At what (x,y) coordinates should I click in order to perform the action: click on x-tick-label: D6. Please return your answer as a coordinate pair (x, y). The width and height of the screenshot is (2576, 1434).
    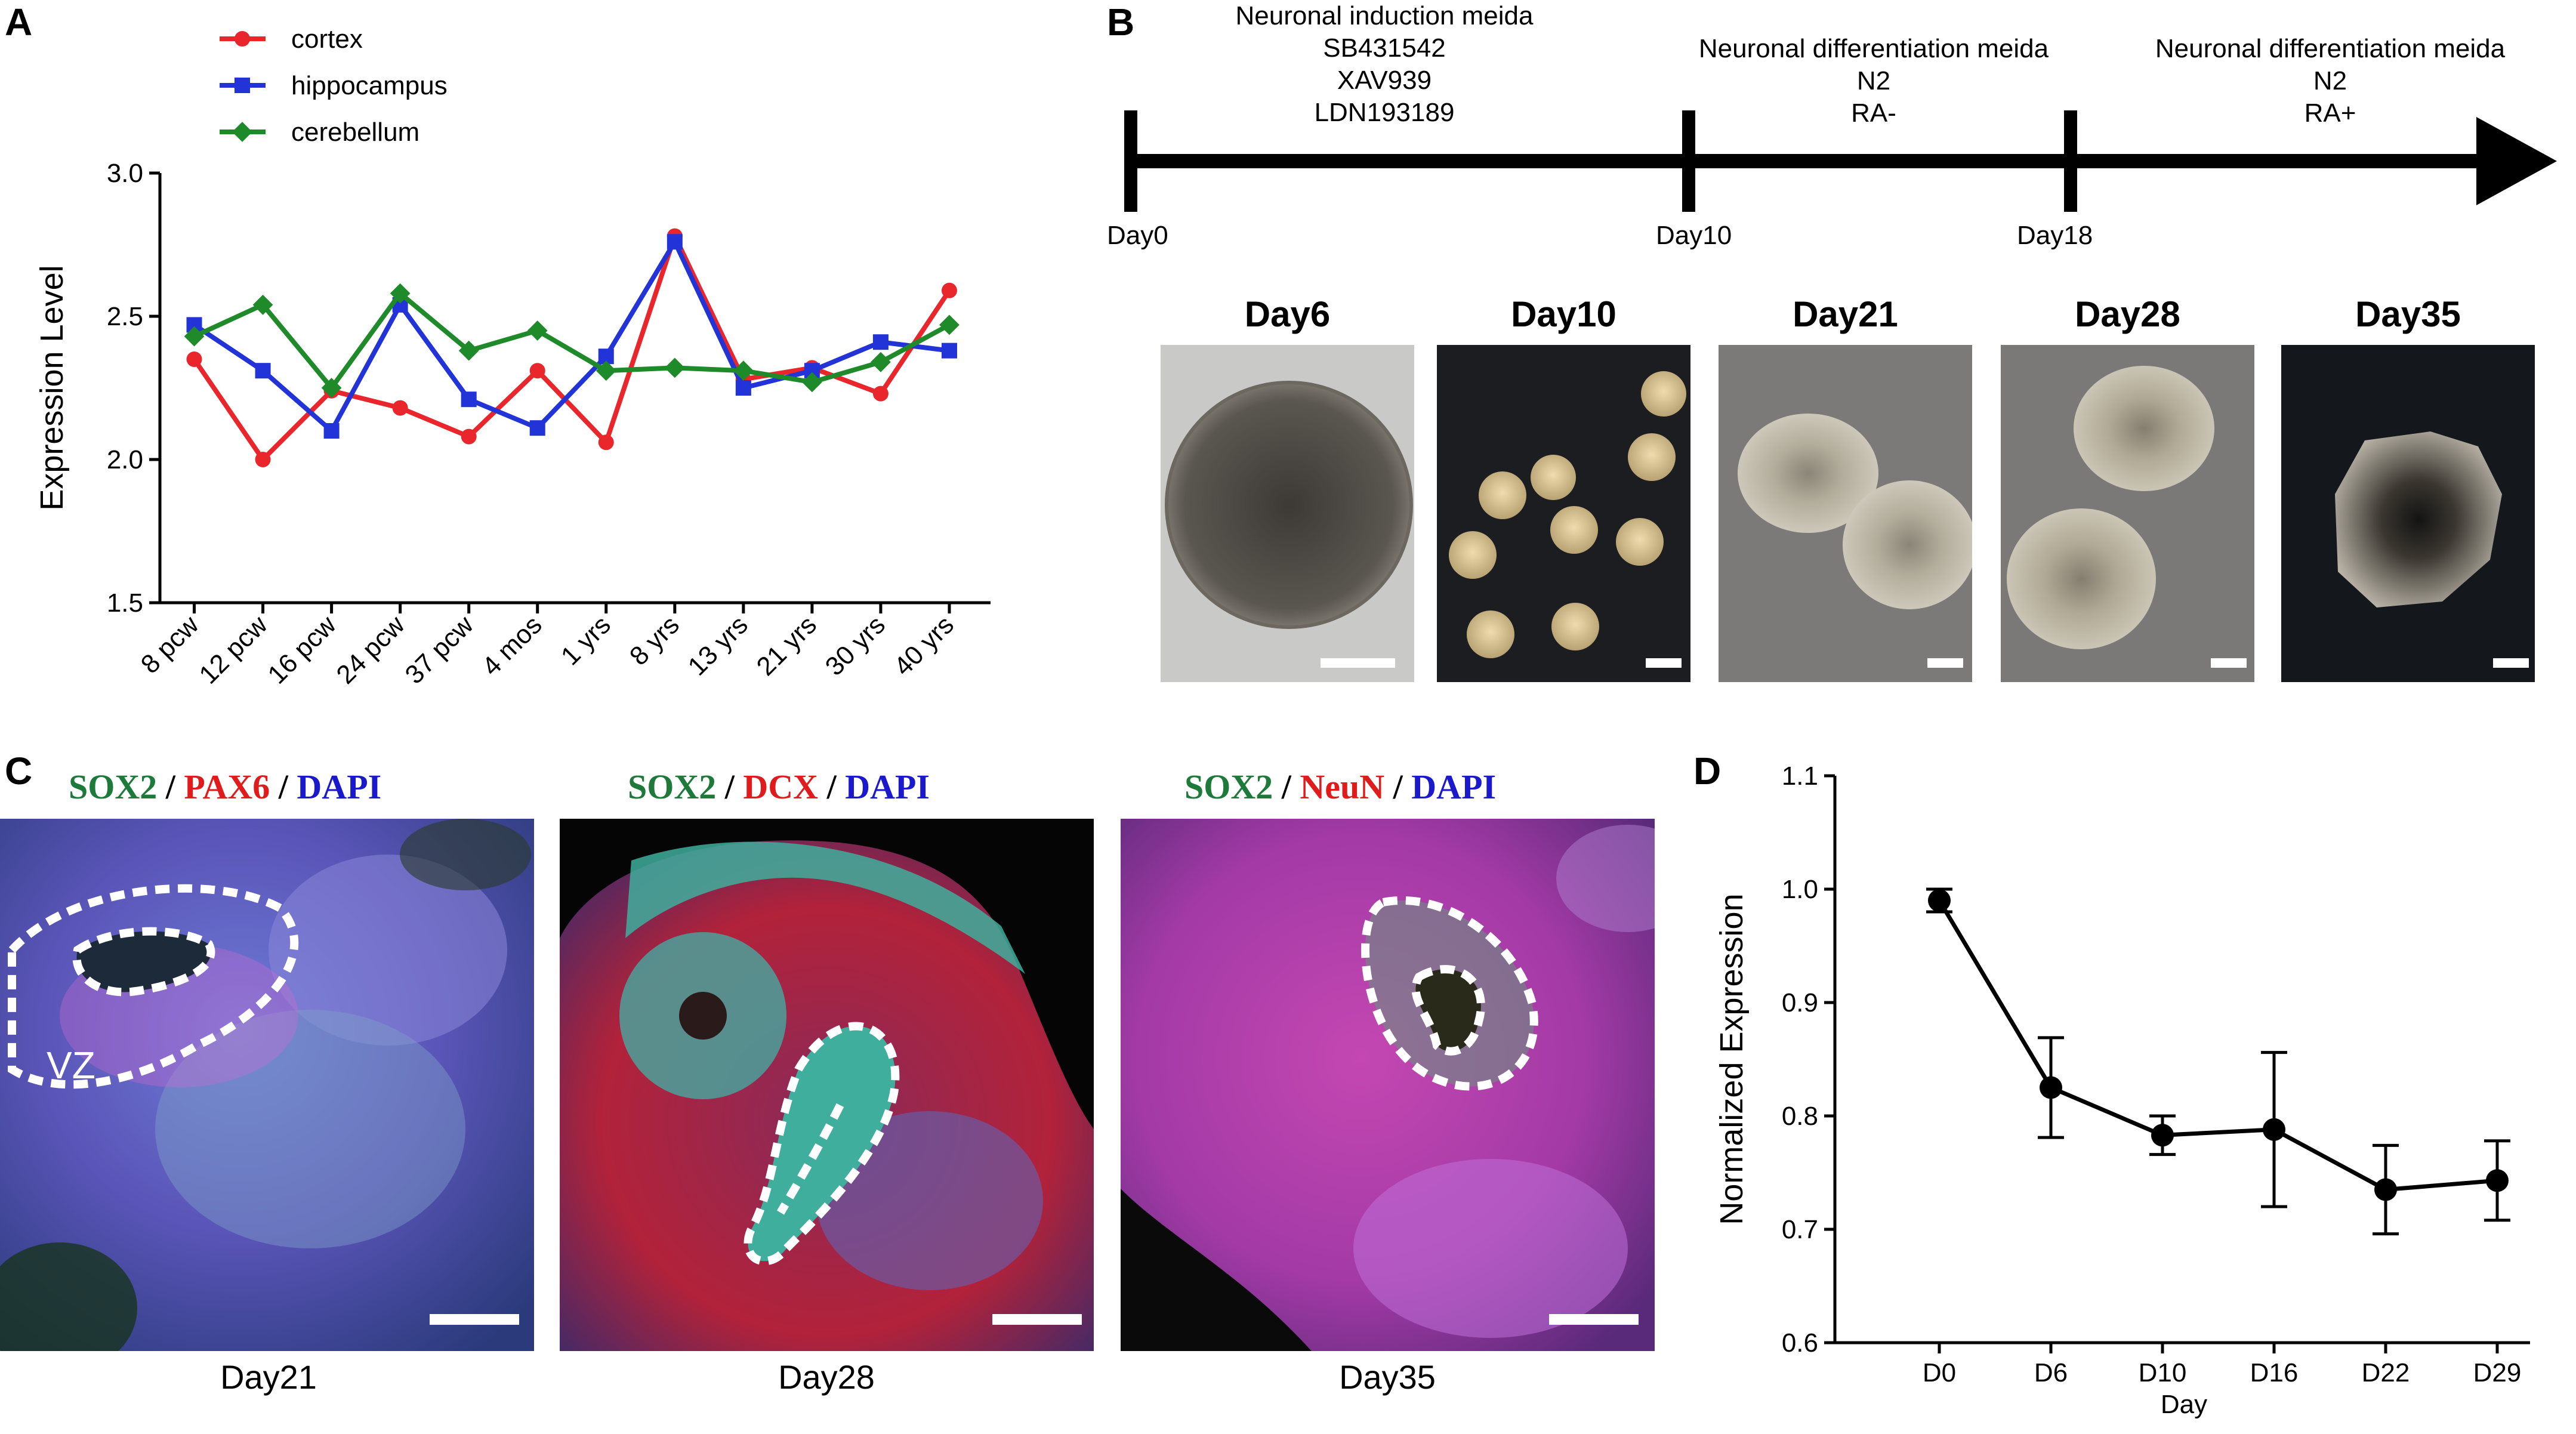
    Looking at the image, I should click on (2051, 1372).